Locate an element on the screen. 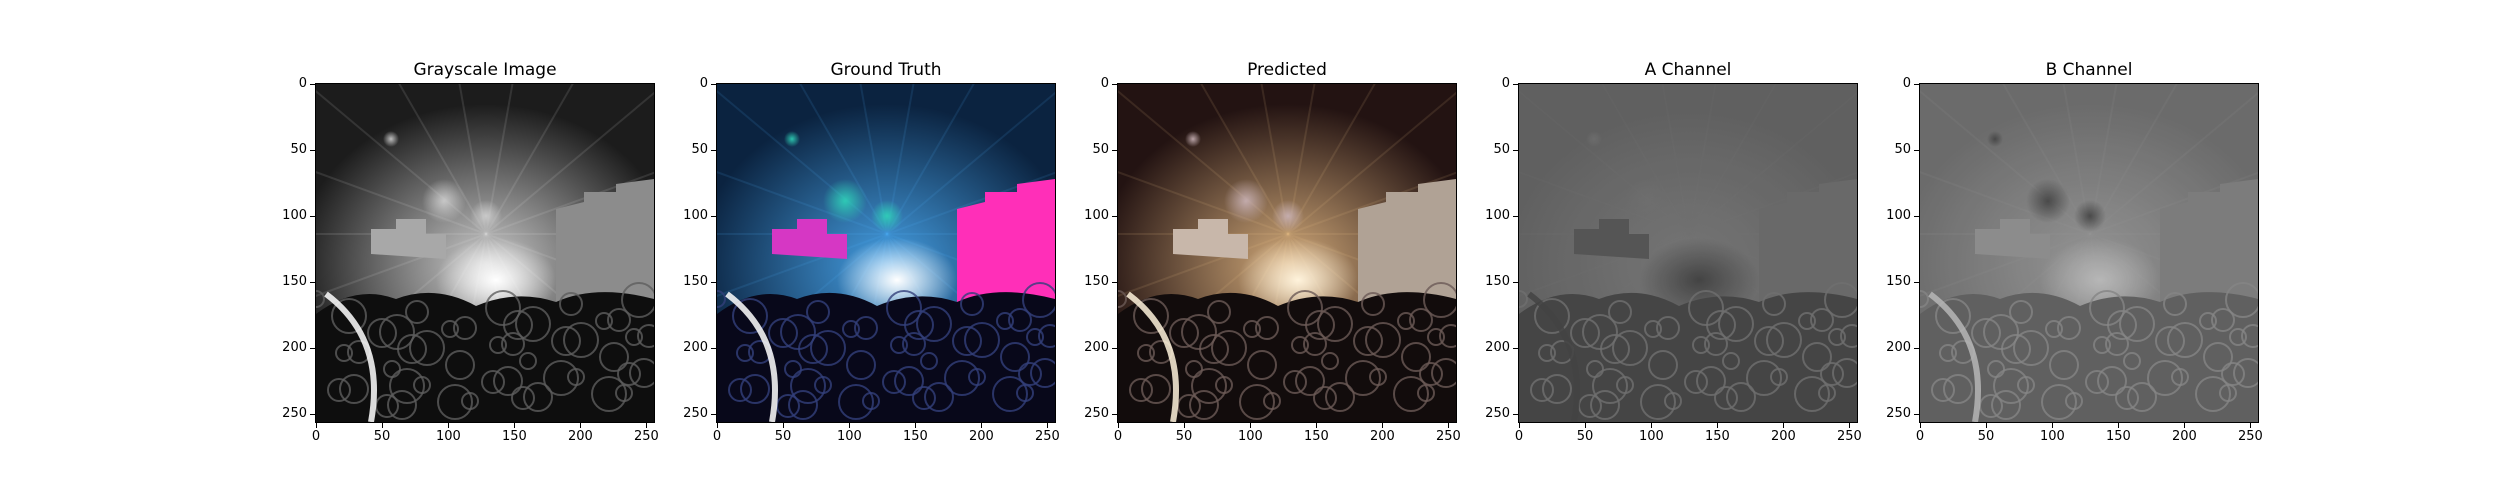 This screenshot has height=500, width=2500. image-content is located at coordinates (485, 253).